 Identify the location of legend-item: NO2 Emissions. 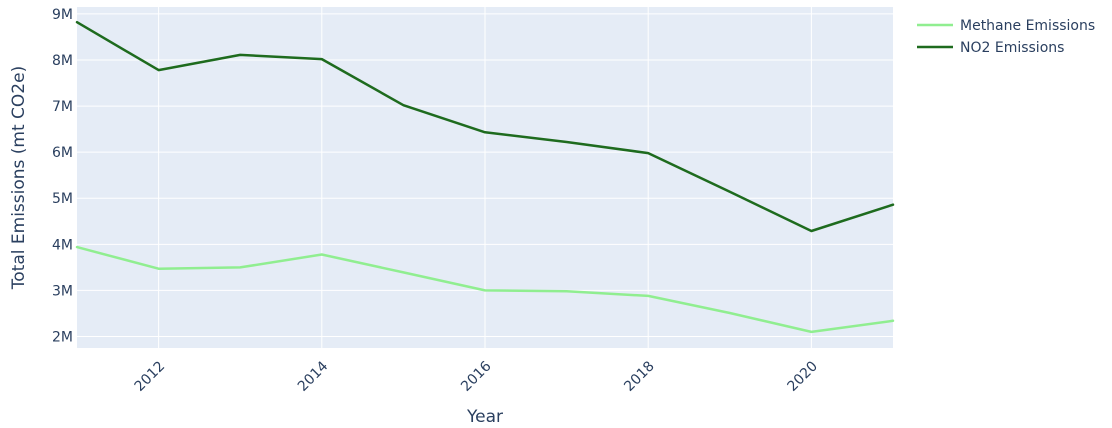
(990, 48).